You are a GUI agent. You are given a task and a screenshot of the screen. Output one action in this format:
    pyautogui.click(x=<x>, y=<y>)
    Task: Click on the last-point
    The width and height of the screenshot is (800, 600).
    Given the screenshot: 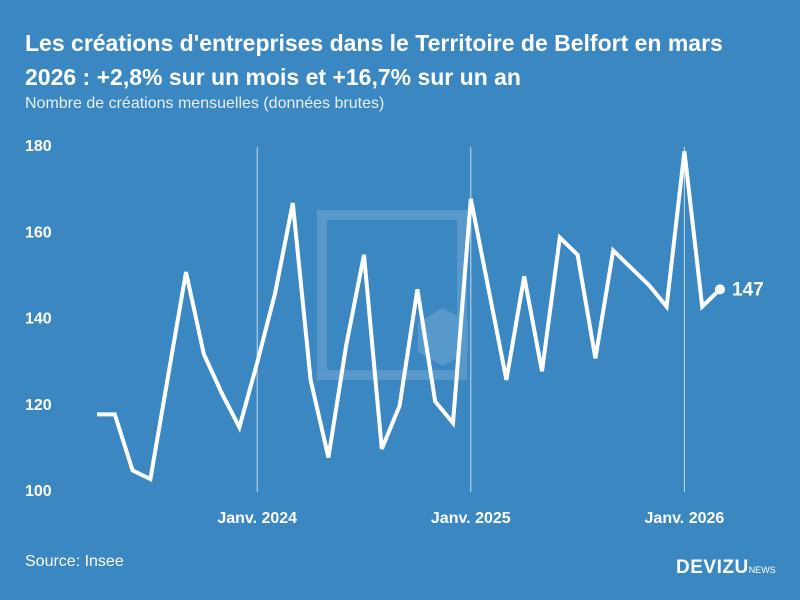 What is the action you would take?
    pyautogui.click(x=720, y=289)
    